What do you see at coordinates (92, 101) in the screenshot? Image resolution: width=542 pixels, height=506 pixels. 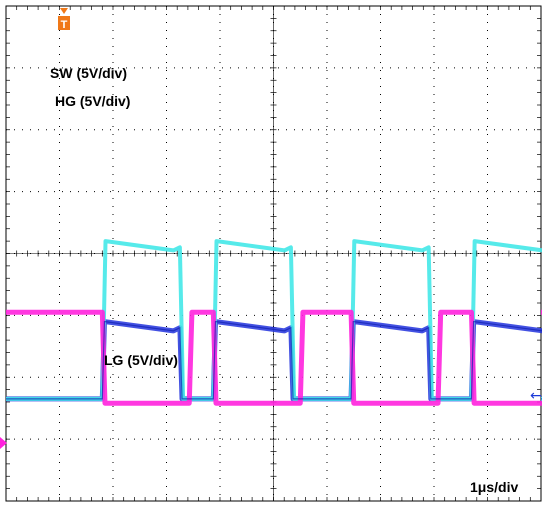 I see `hg-scale-label: HG (5V/div)` at bounding box center [92, 101].